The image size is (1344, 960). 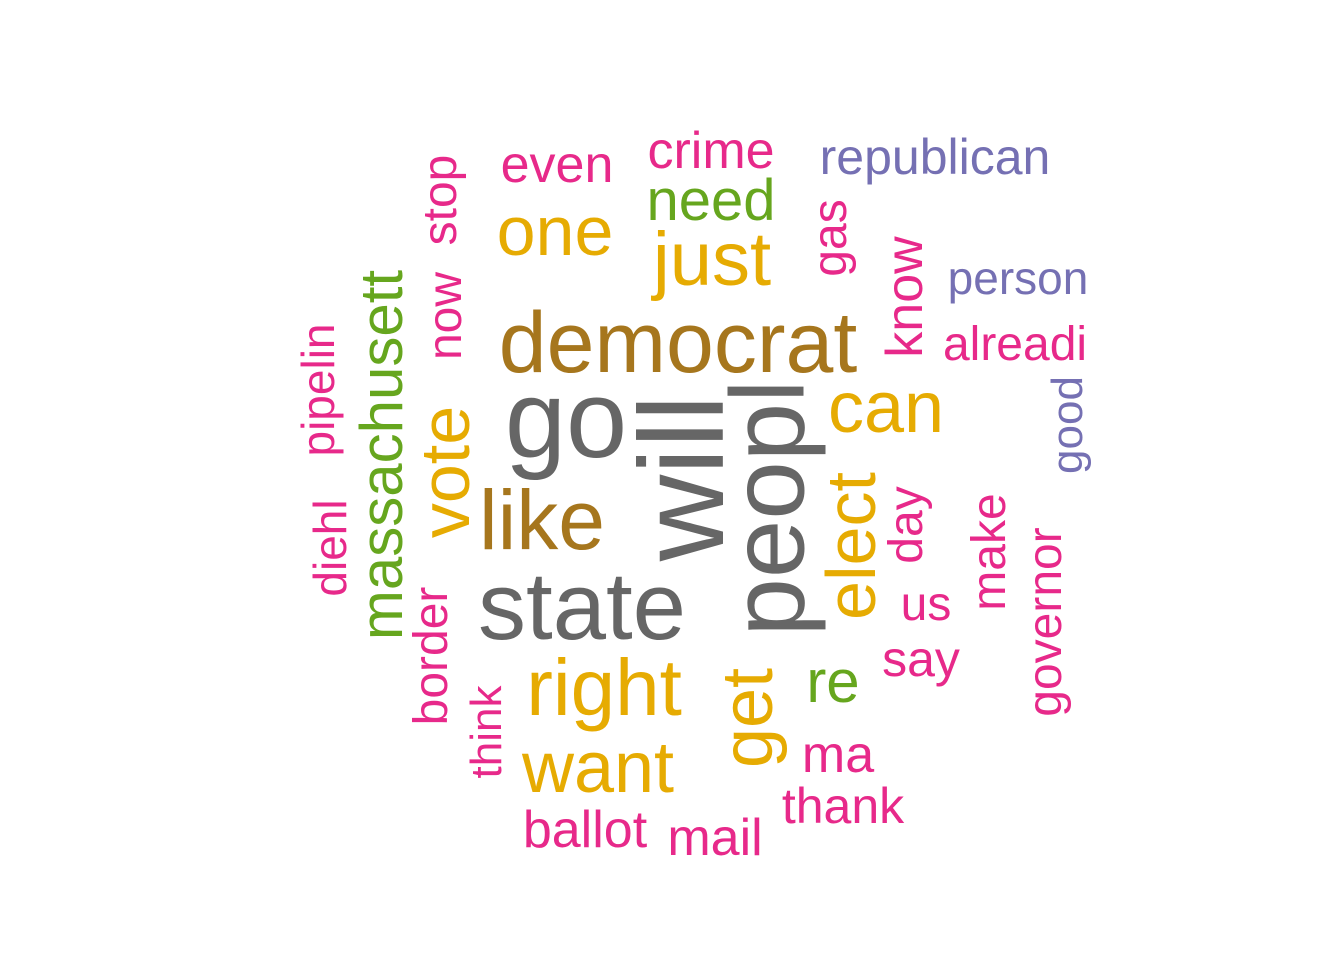 I want to click on word-can: can, so click(x=886, y=408).